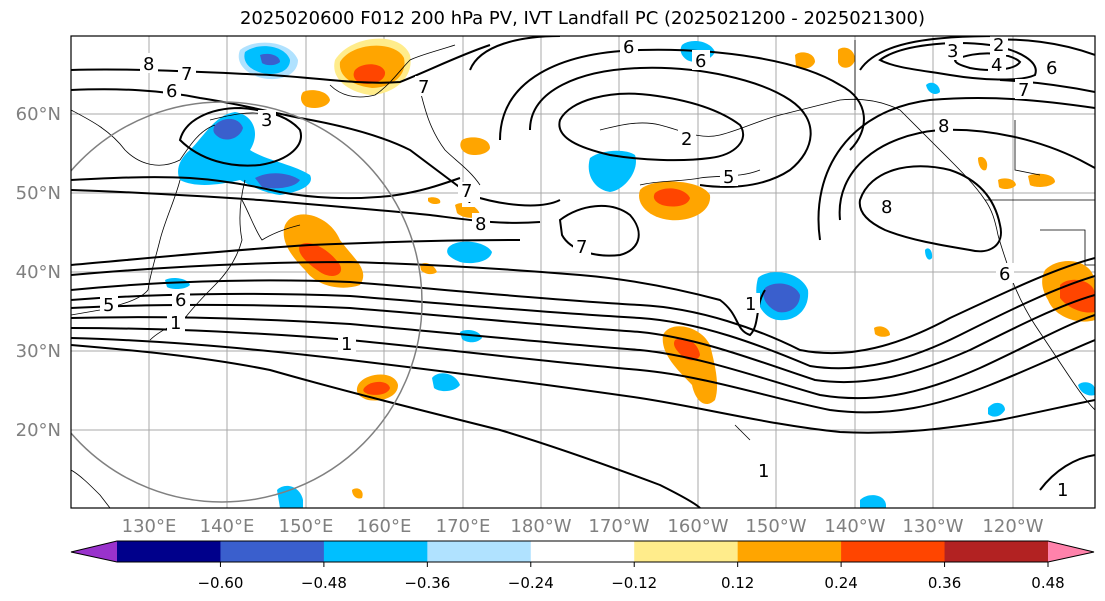  I want to click on lon-label: 160°E, so click(384, 526).